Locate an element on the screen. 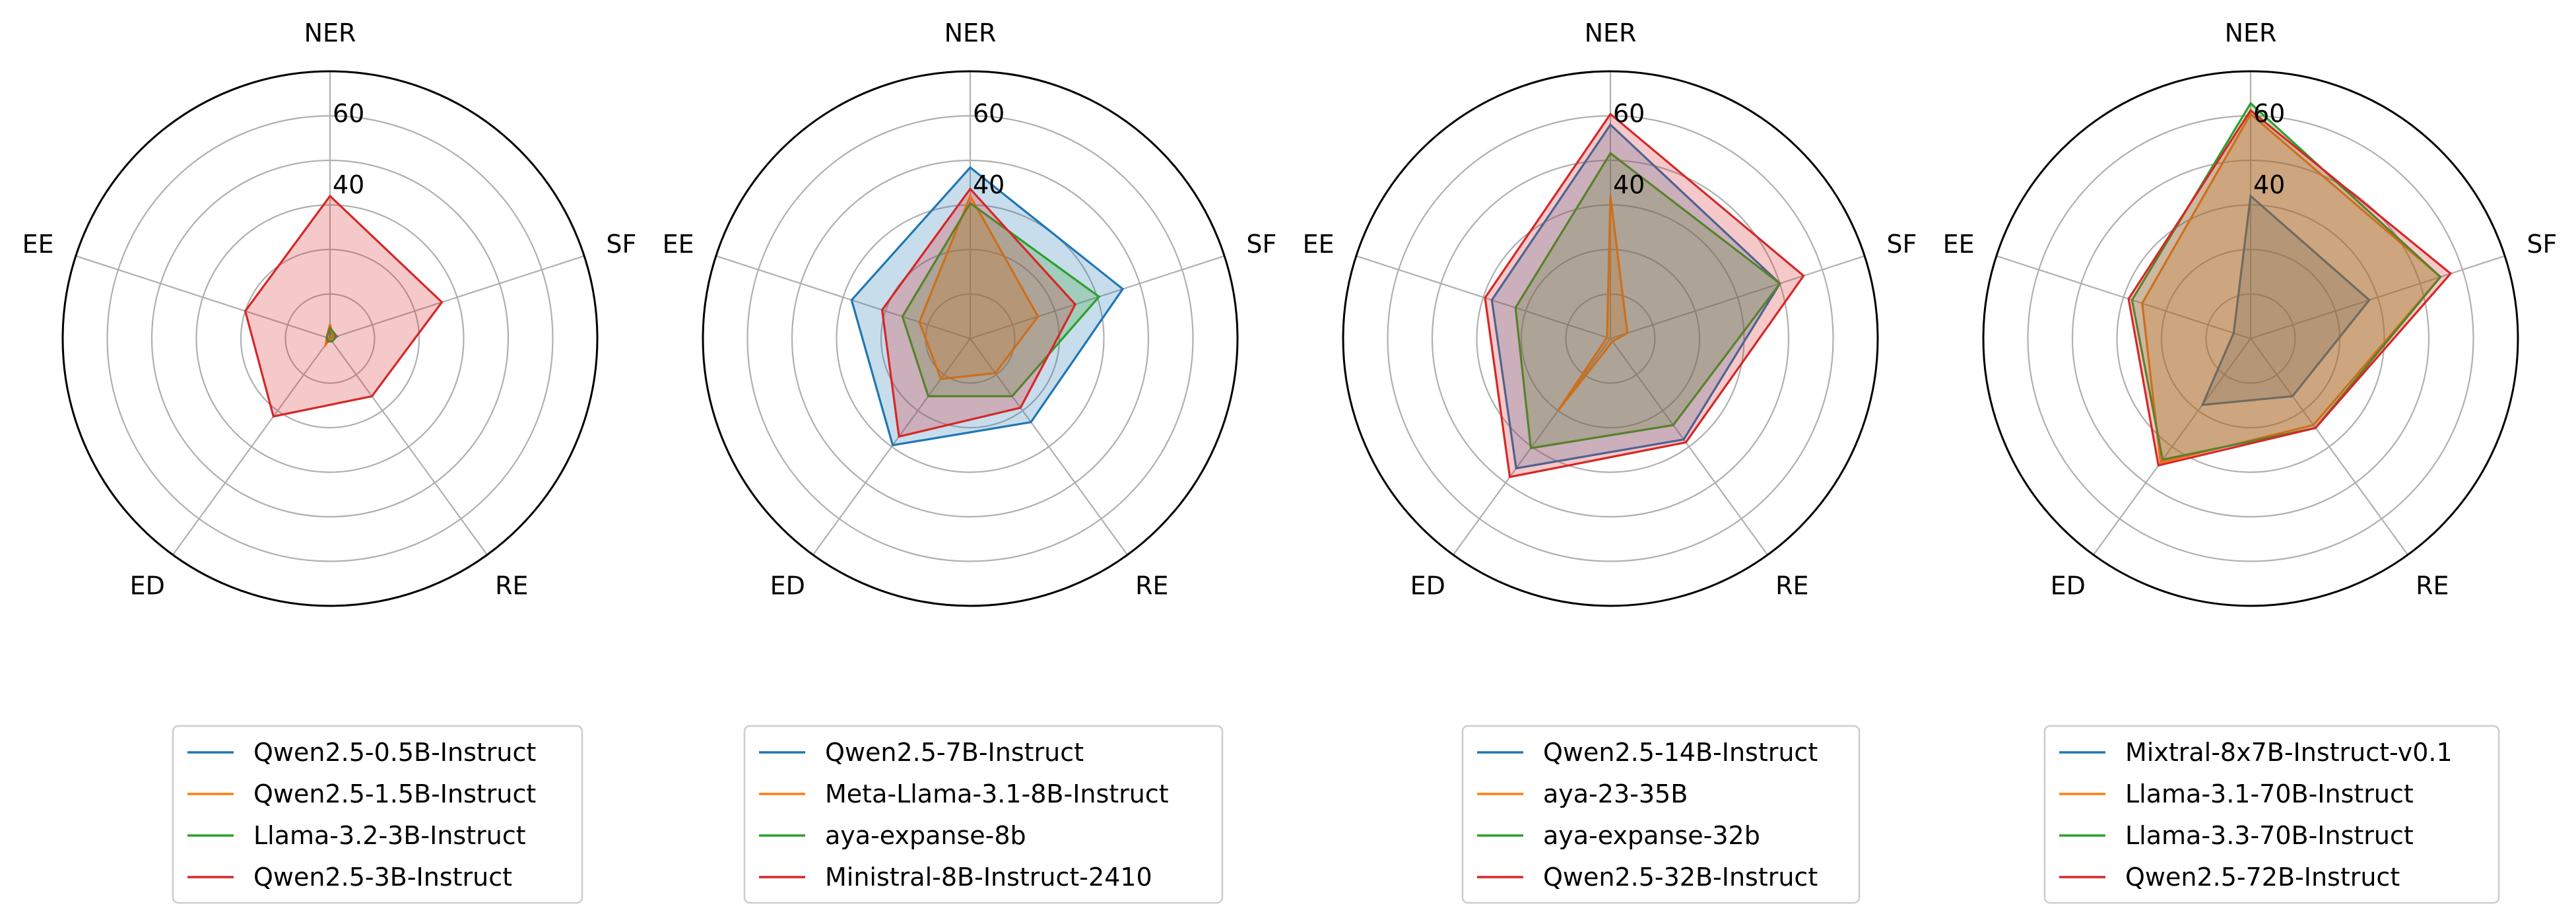 This screenshot has width=2576, height=920. legend-entry: Ministral-8B-Instruct-2410 is located at coordinates (988, 877).